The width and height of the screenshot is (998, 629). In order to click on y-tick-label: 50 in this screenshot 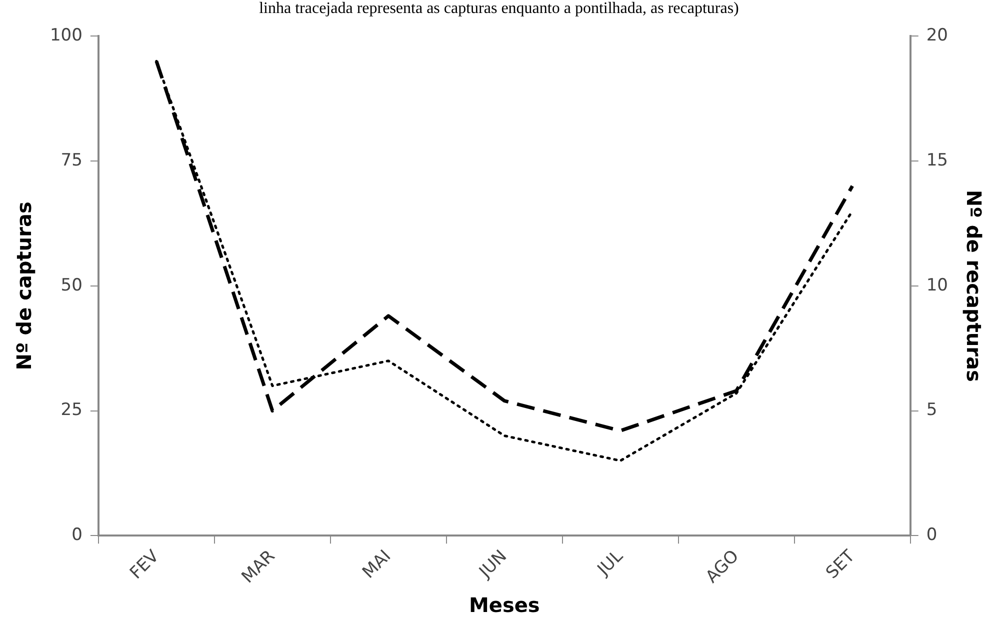, I will do `click(71, 285)`.